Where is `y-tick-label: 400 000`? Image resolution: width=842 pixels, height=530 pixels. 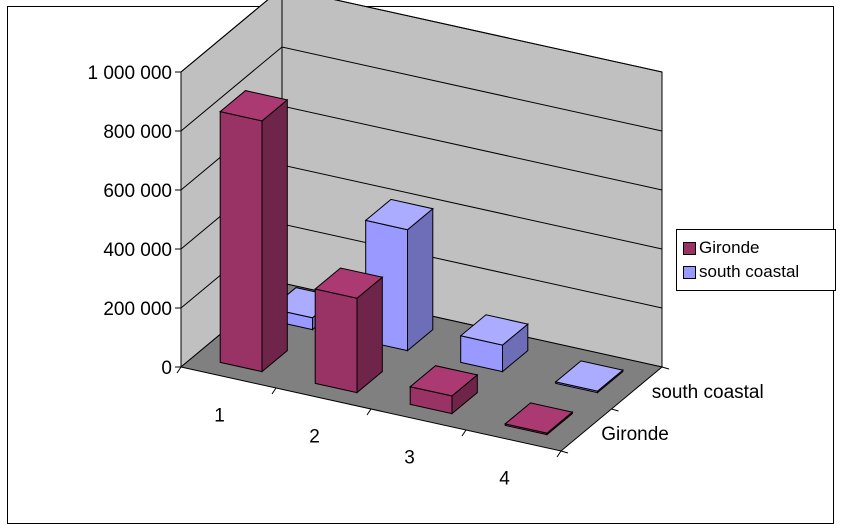
y-tick-label: 400 000 is located at coordinates (137, 250).